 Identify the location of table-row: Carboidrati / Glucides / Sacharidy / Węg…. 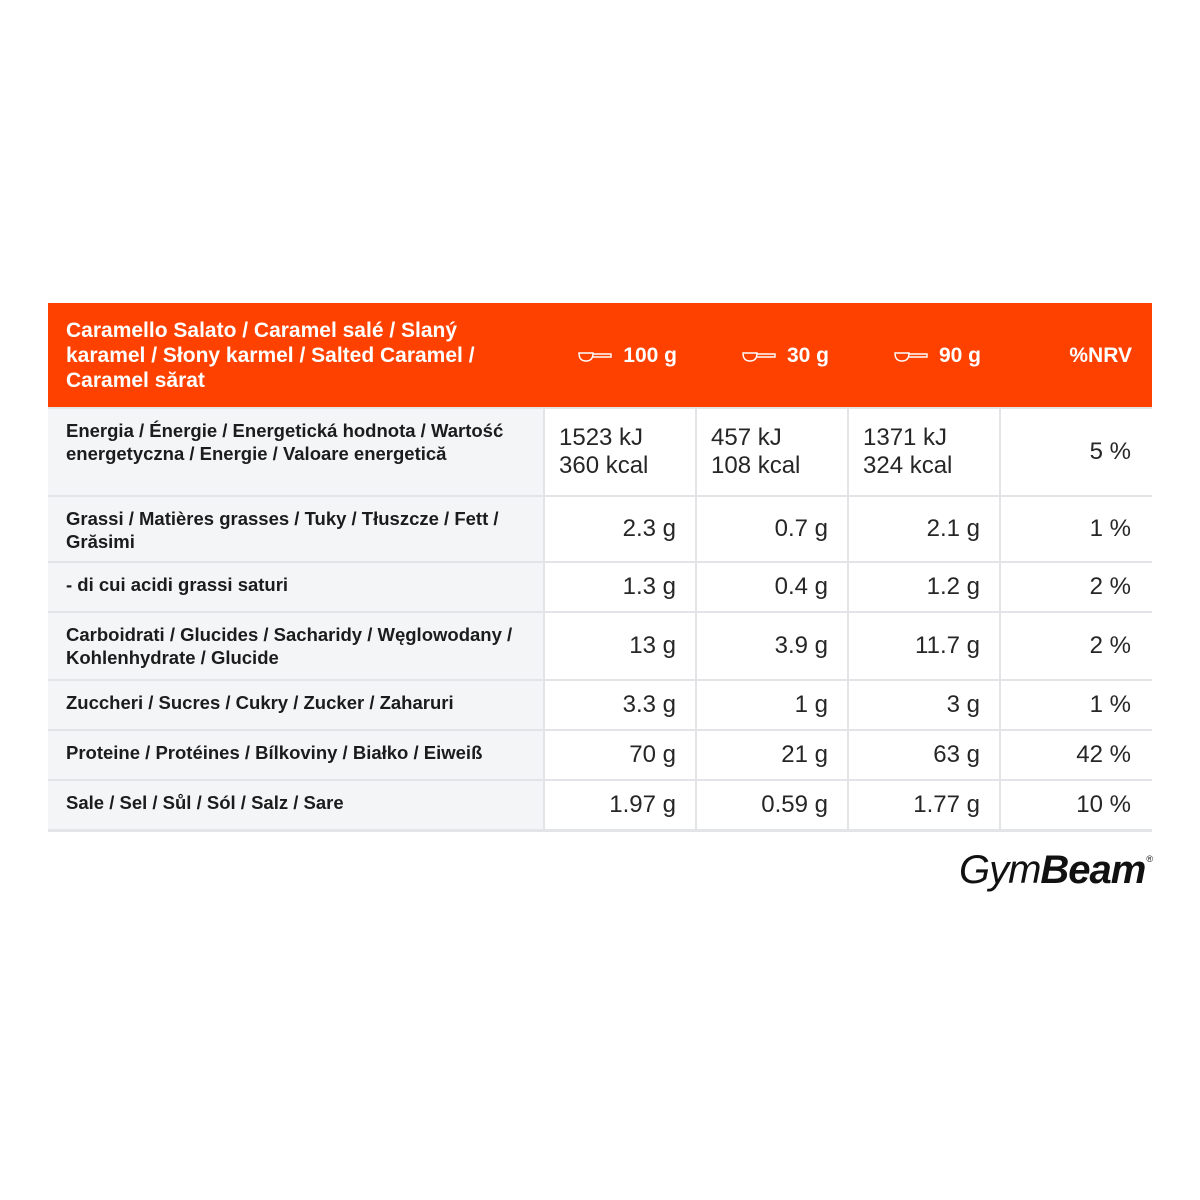
(600, 645).